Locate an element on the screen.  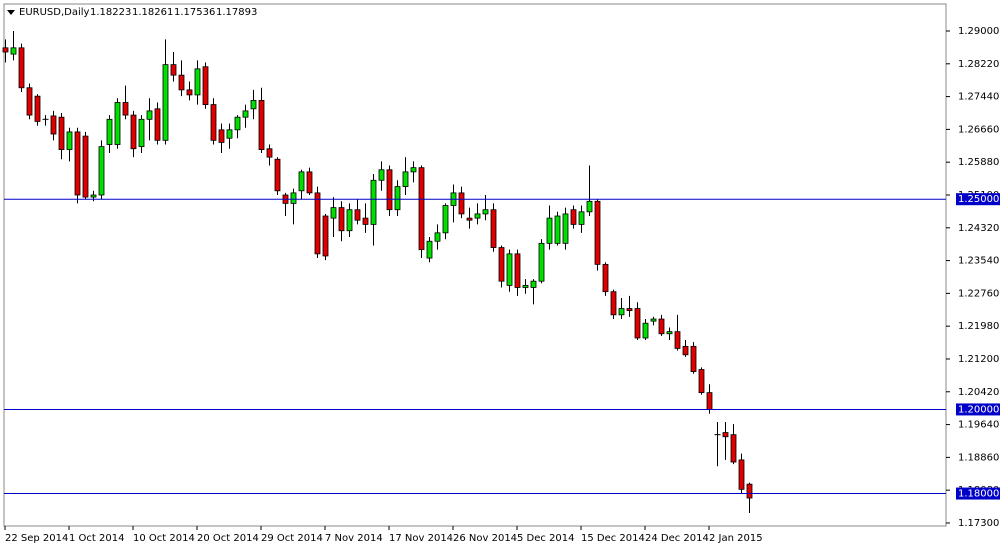
level-label: 1.25000 is located at coordinates (978, 199).